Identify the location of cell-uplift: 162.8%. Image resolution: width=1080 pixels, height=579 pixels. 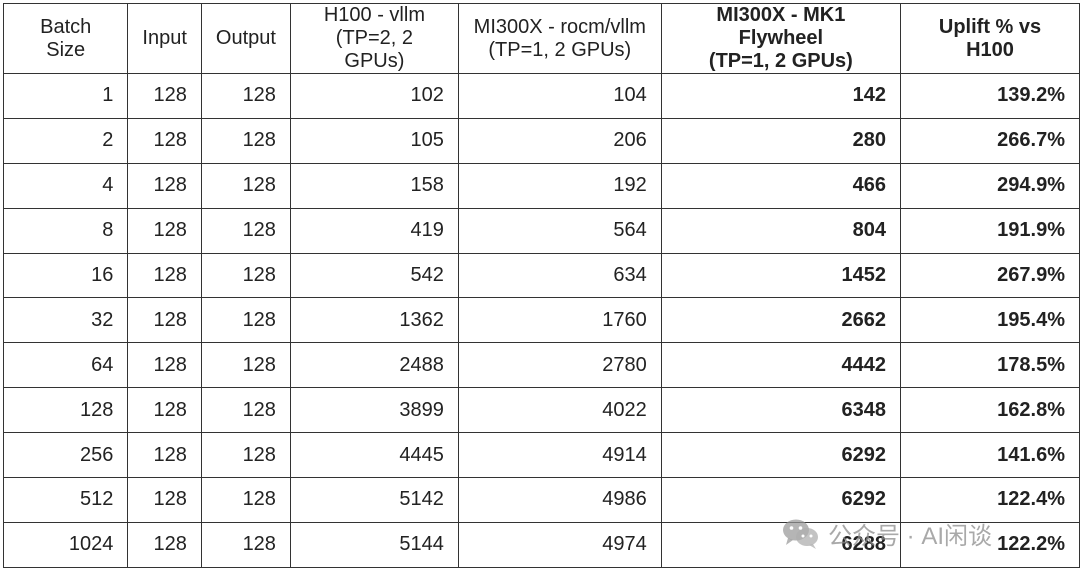
(990, 410).